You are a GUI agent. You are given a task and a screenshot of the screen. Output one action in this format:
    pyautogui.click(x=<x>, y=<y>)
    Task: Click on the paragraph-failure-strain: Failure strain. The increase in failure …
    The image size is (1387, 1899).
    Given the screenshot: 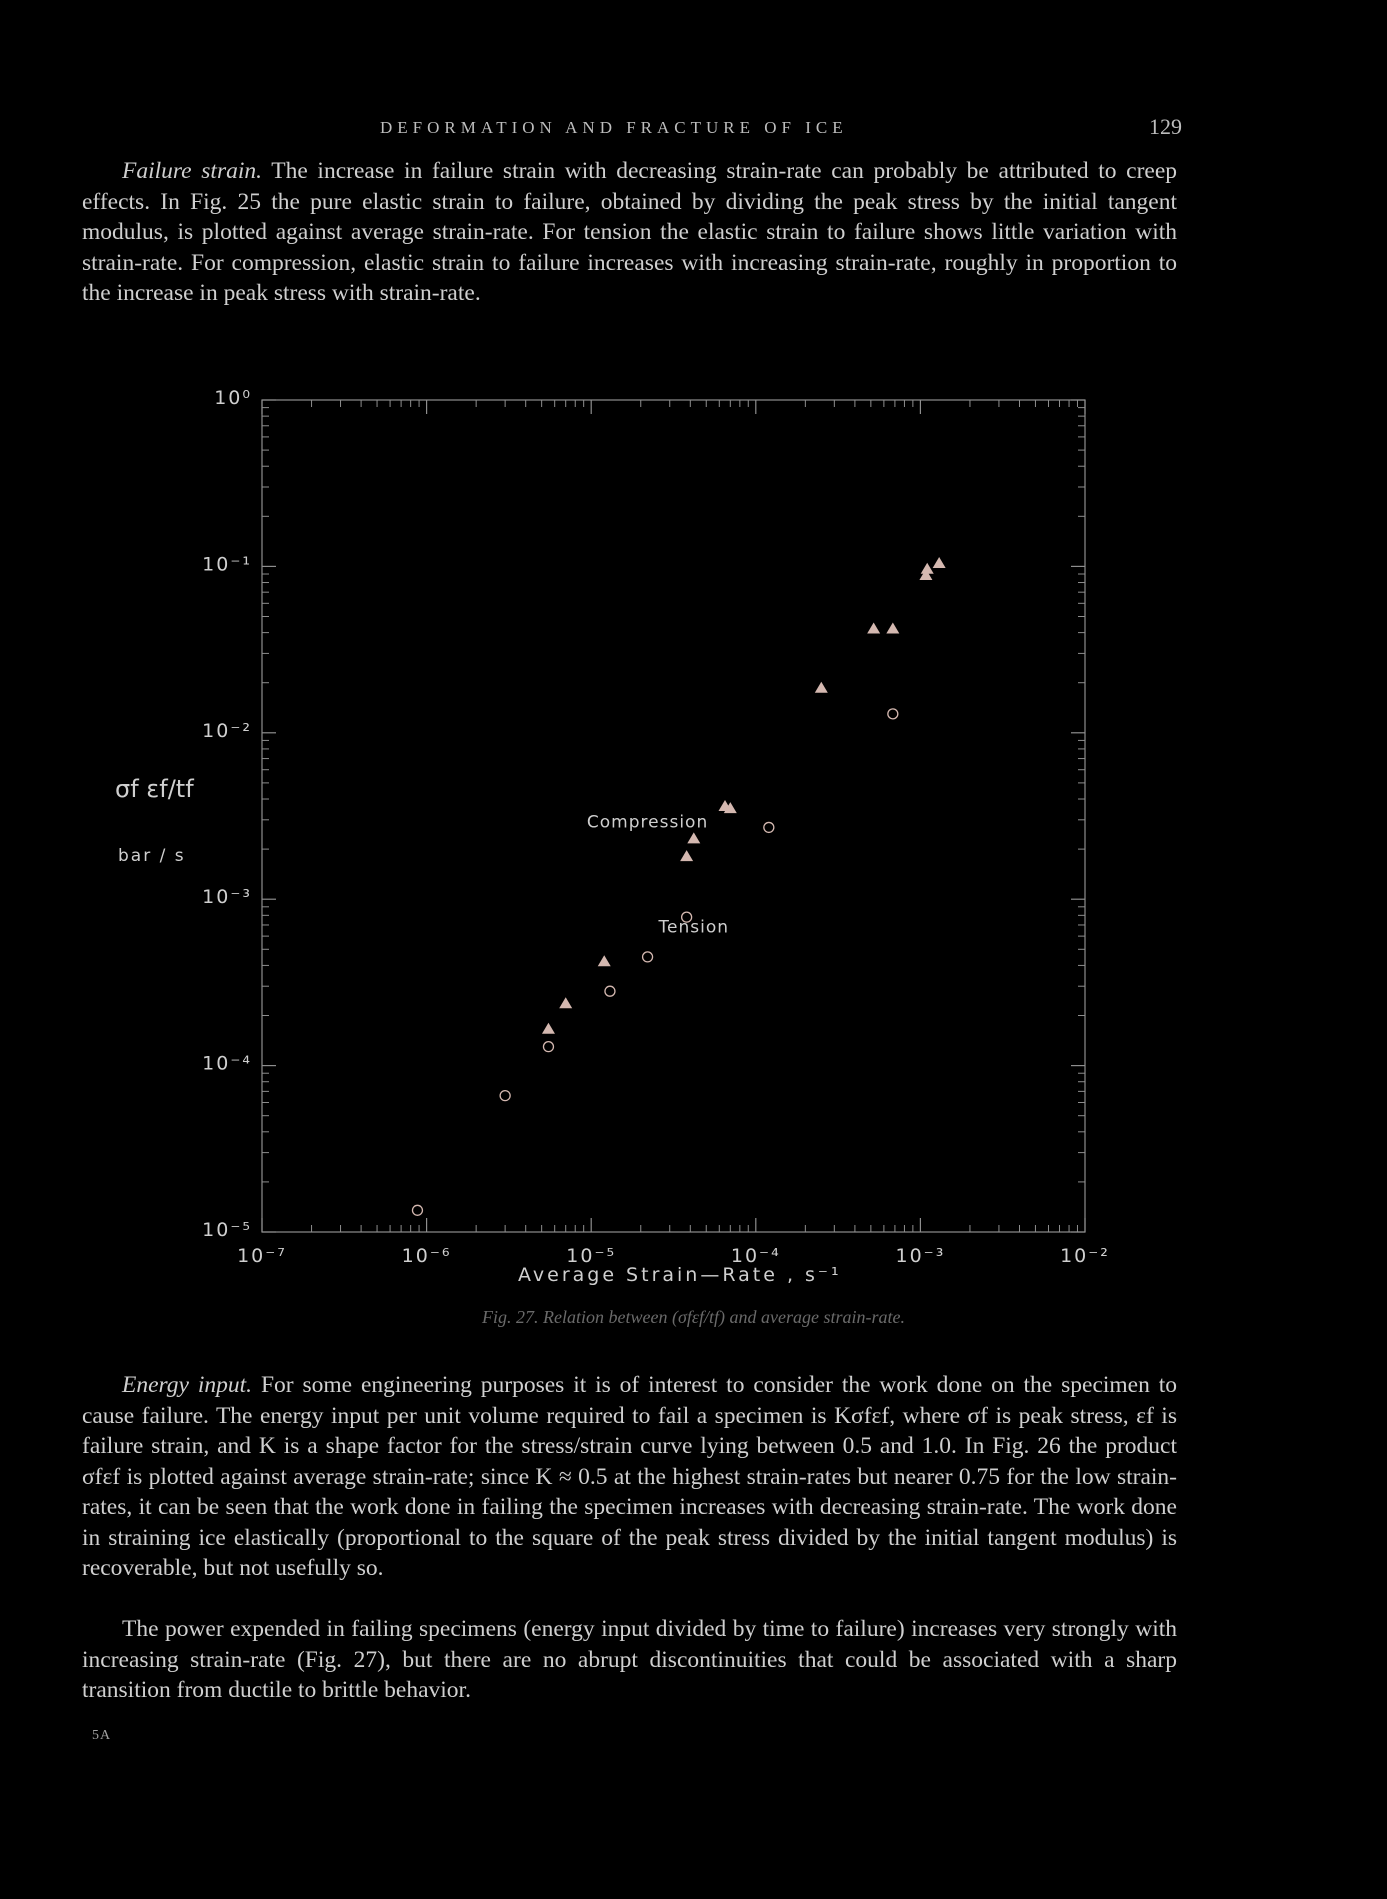 What is the action you would take?
    pyautogui.click(x=629, y=232)
    